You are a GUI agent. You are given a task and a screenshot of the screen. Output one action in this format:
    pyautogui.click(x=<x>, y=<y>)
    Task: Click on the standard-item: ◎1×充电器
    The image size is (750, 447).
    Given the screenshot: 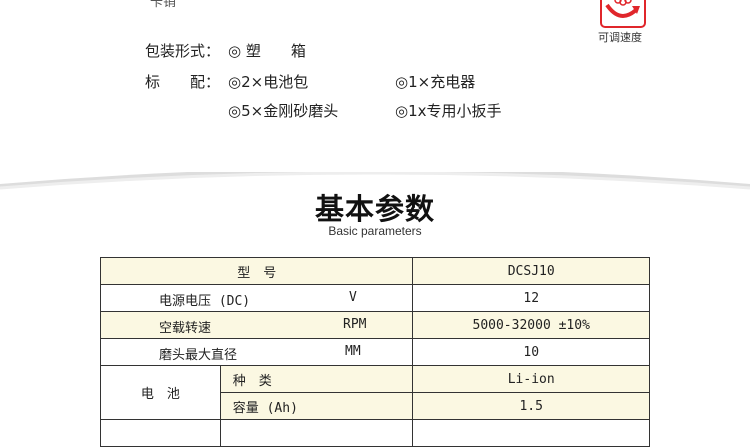 What is the action you would take?
    pyautogui.click(x=435, y=82)
    